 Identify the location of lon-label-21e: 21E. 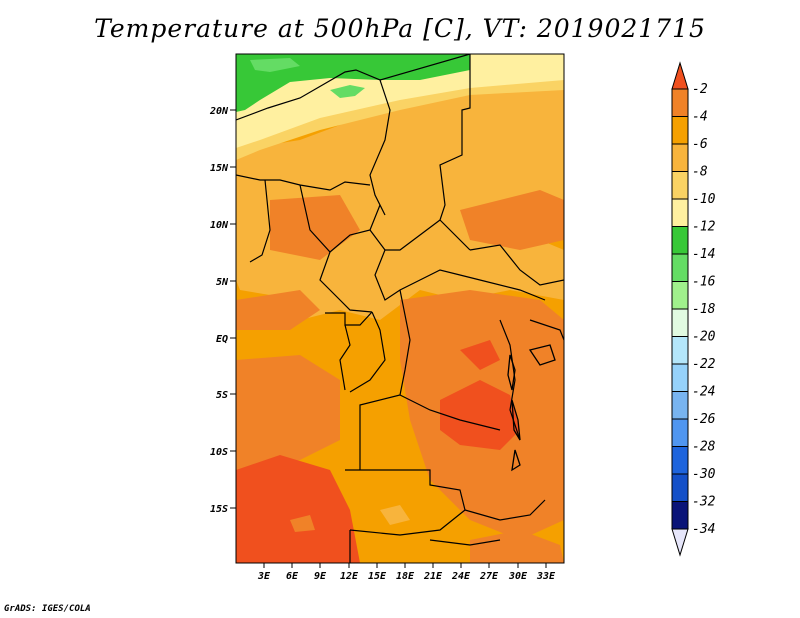
(433, 576).